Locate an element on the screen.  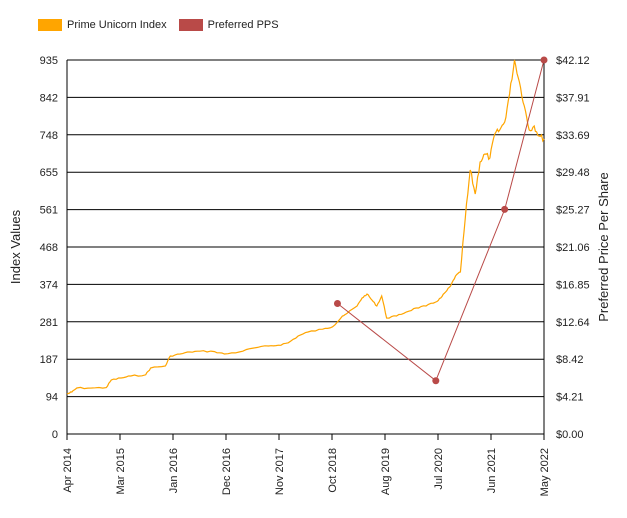
right-tick-label: $4.21 is located at coordinates (570, 398).